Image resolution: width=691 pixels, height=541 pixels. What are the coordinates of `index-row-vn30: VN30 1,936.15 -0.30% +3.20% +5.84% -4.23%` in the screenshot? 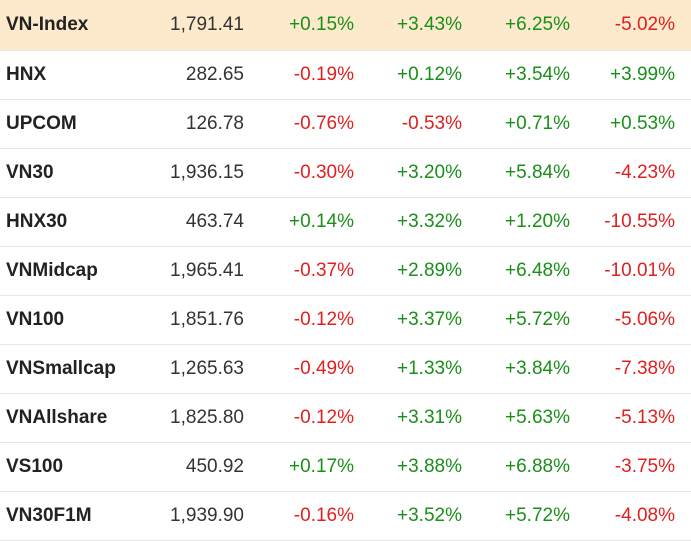 It's located at (345, 172).